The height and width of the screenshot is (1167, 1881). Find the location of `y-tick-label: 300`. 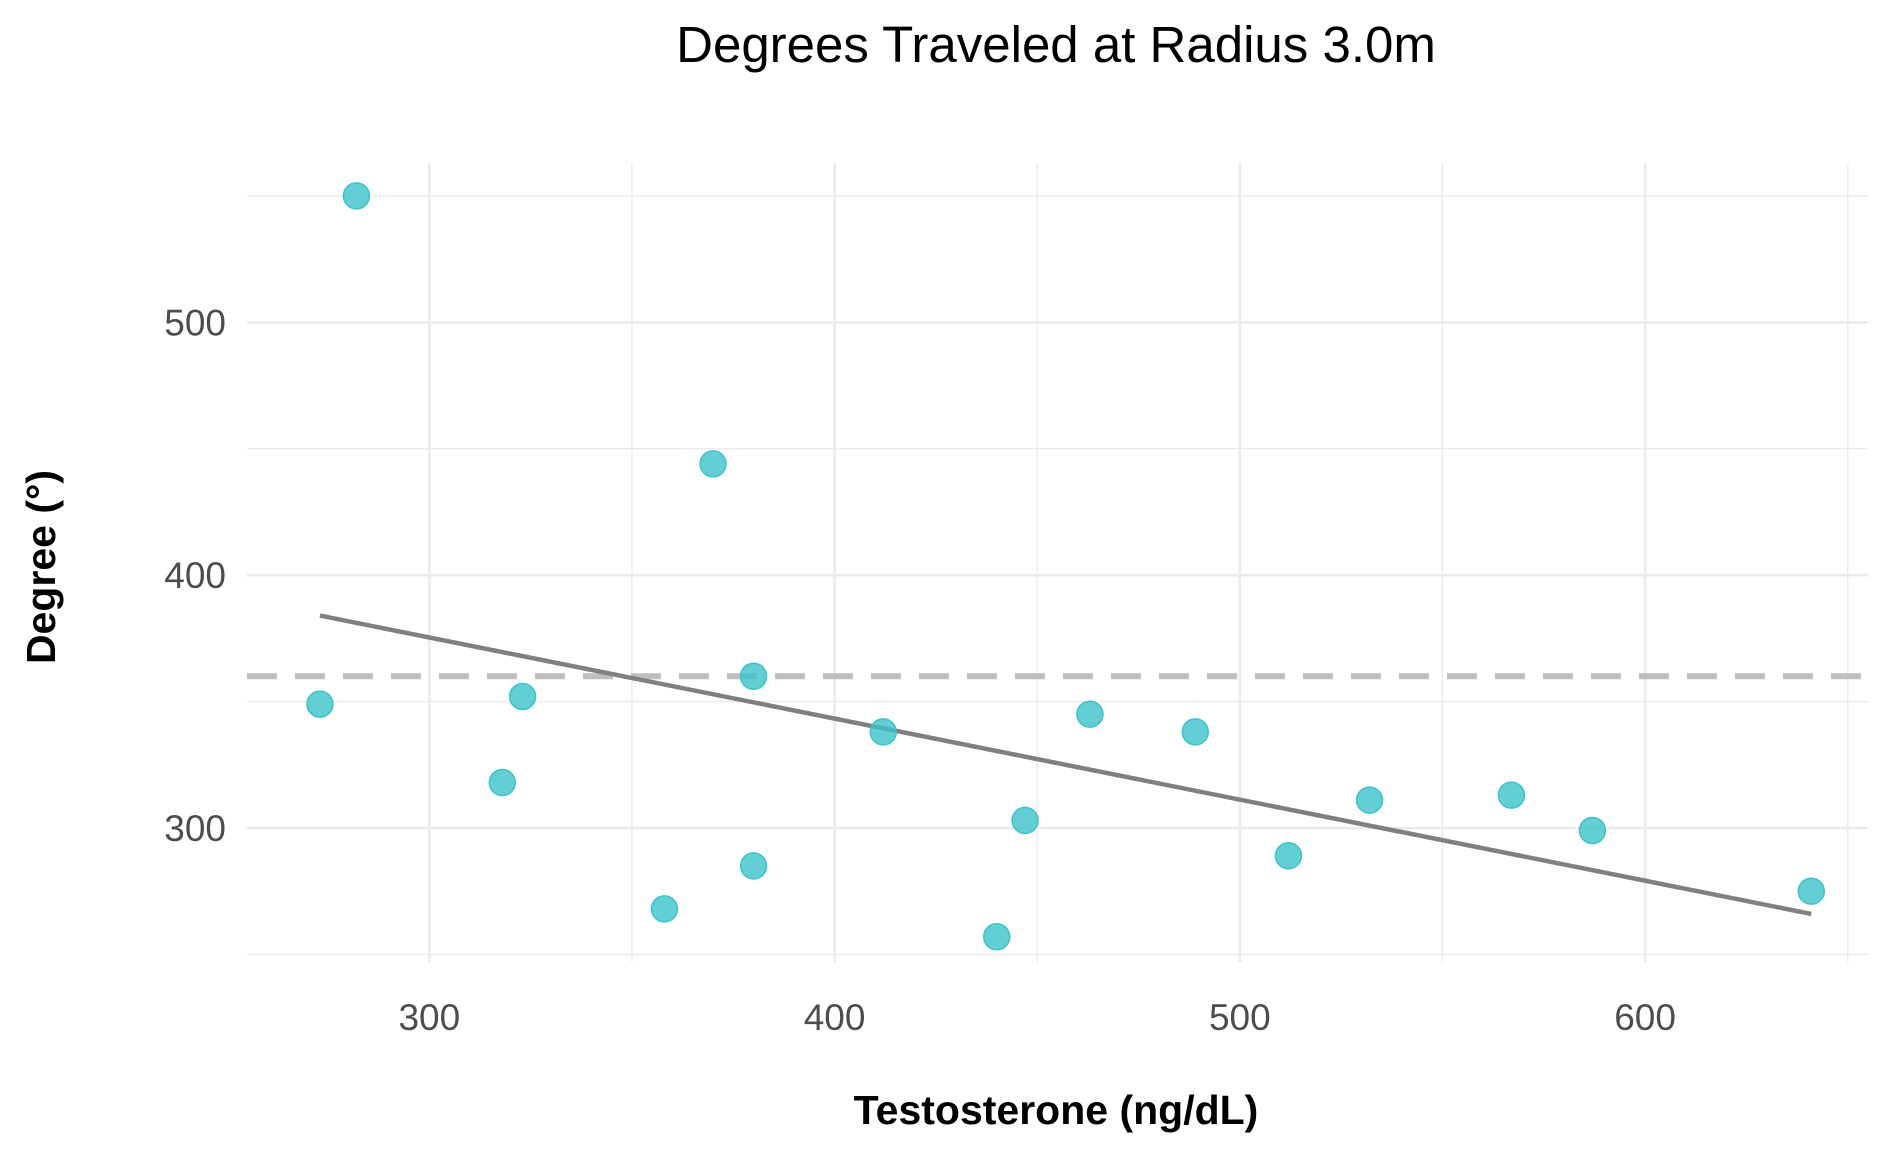

y-tick-label: 300 is located at coordinates (195, 828).